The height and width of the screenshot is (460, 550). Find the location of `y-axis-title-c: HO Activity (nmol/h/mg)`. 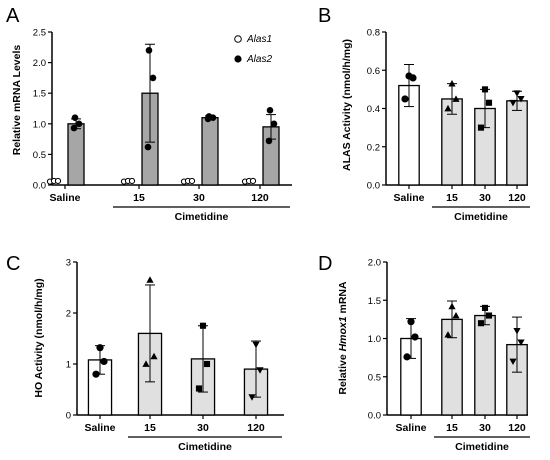

y-axis-title-c: HO Activity (nmol/h/mg) is located at coordinates (39, 337).